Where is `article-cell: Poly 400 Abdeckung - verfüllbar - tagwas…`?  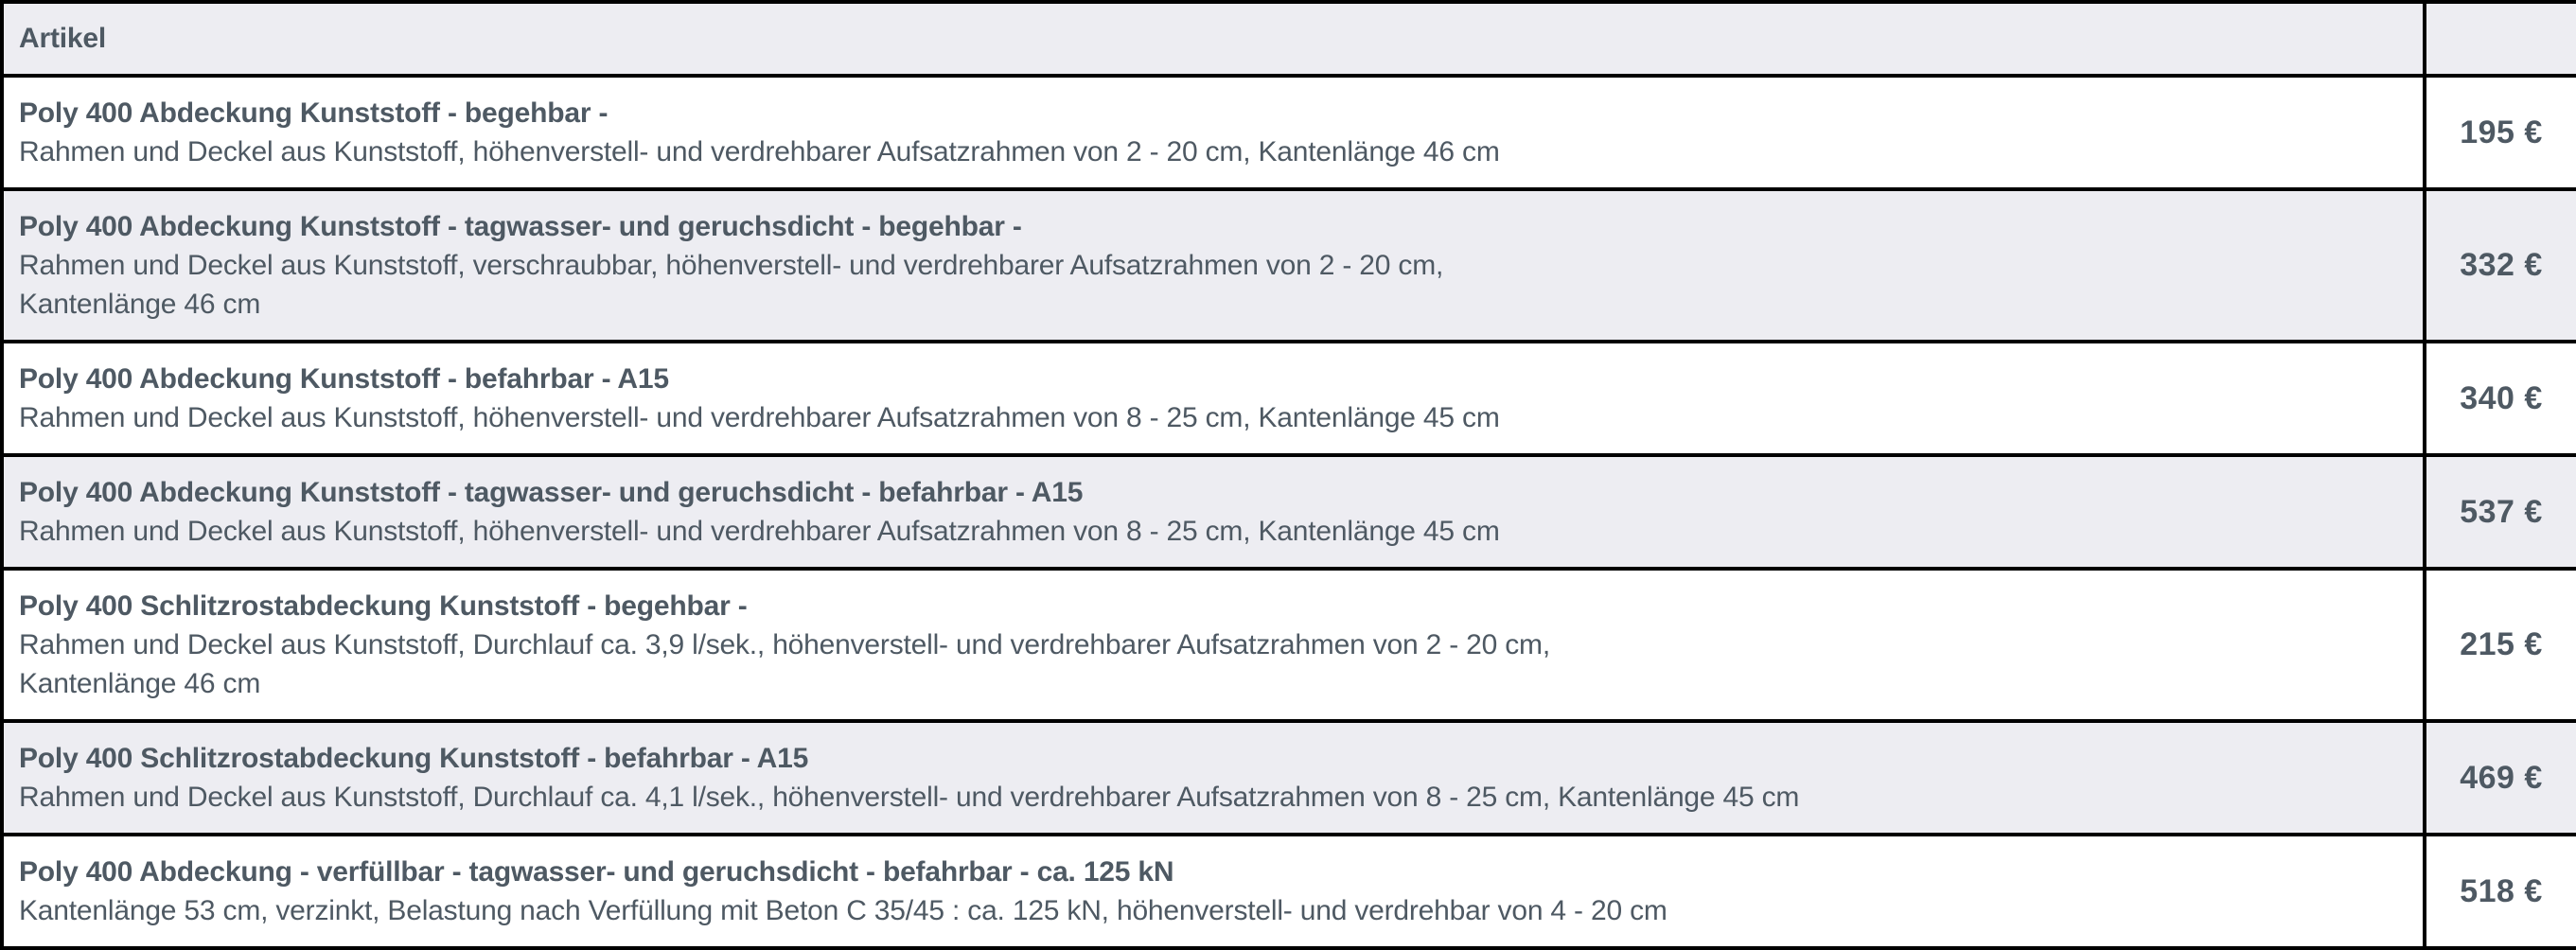 article-cell: Poly 400 Abdeckung - verfüllbar - tagwas… is located at coordinates (1213, 891).